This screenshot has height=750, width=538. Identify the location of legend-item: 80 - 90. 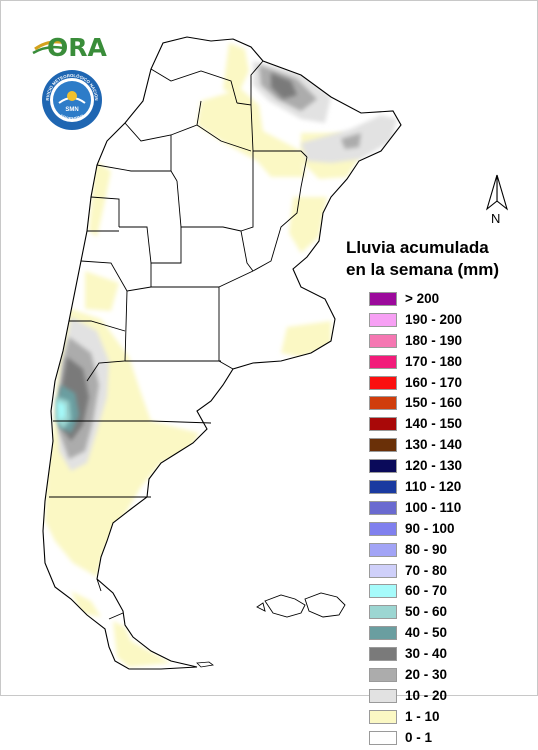
(444, 551).